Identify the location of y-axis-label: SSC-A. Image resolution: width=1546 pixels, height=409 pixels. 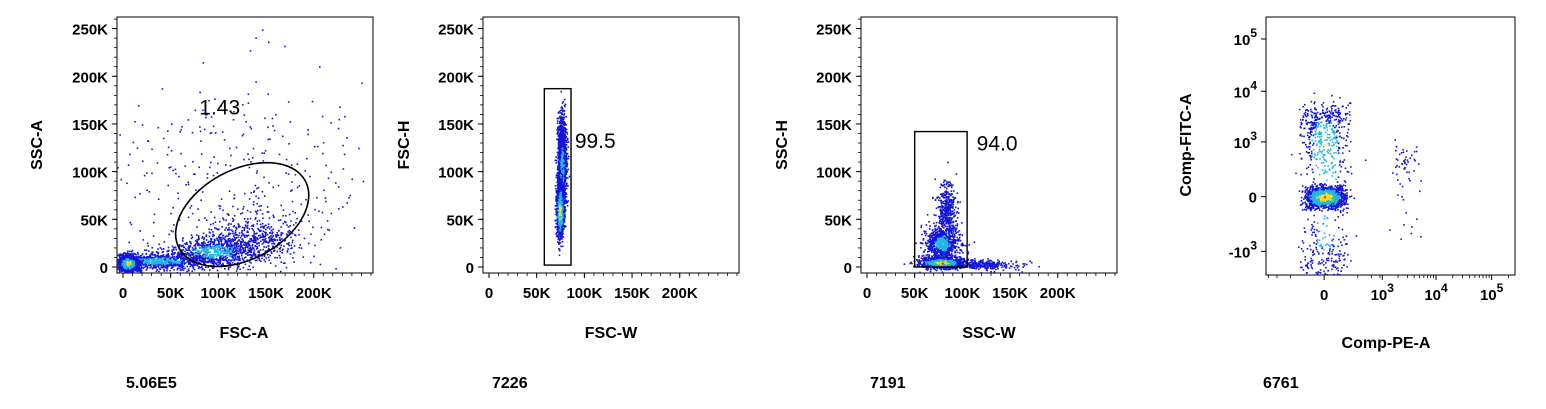
(37, 145).